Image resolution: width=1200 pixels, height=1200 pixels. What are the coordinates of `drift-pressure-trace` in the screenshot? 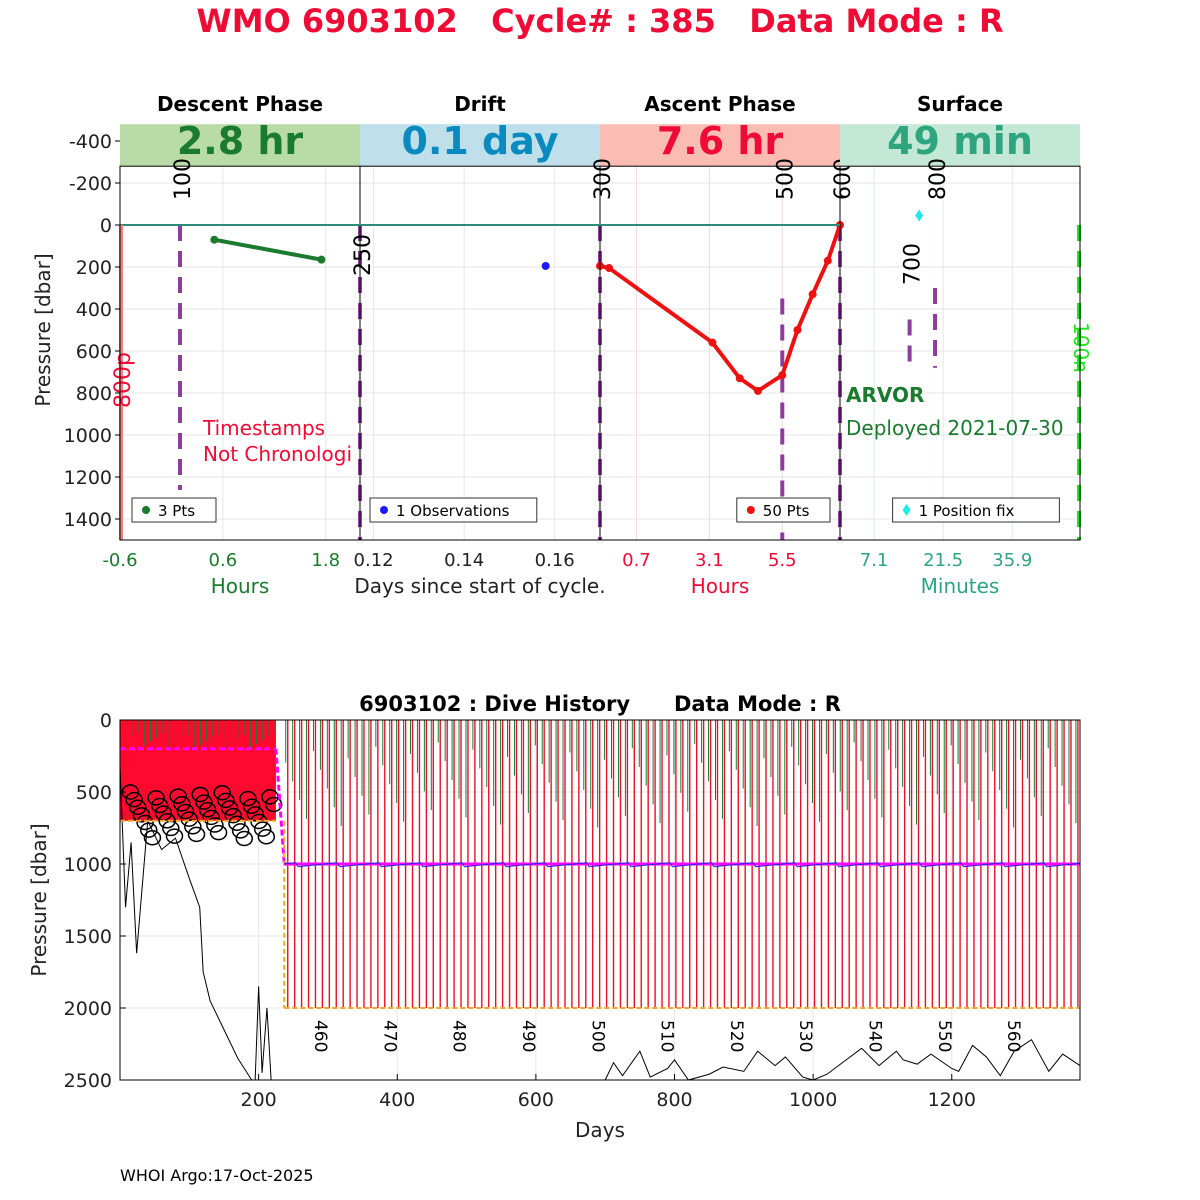 It's located at (682, 865).